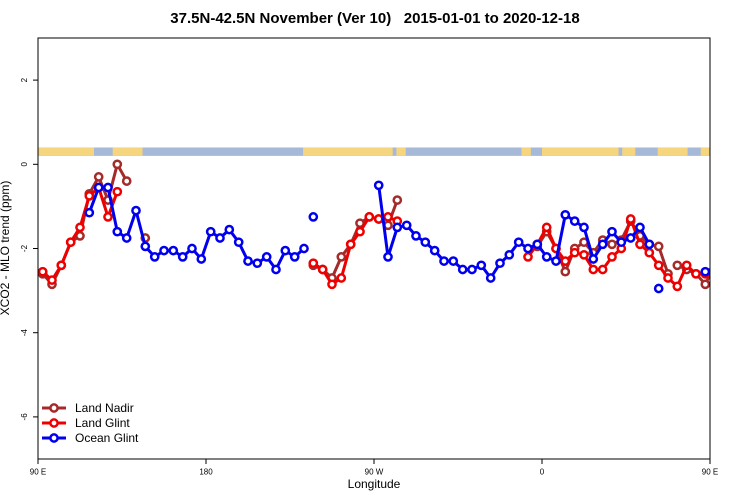 The image size is (750, 500). What do you see at coordinates (374, 468) in the screenshot?
I see `x-axis: 90 E 180 90 W 0 90 E` at bounding box center [374, 468].